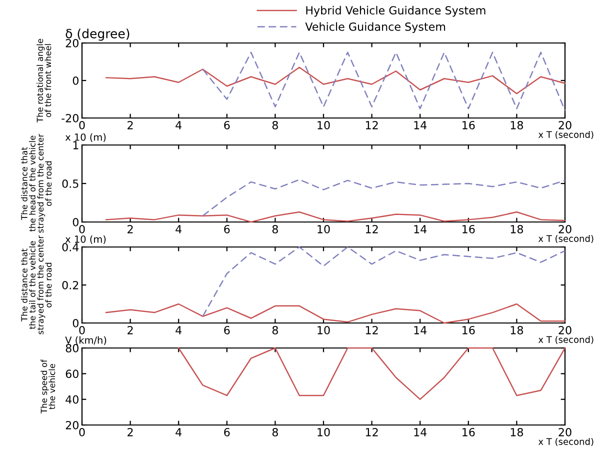 The height and width of the screenshot is (457, 597). What do you see at coordinates (70, 285) in the screenshot?
I see `y-tick-label: 0.2` at bounding box center [70, 285].